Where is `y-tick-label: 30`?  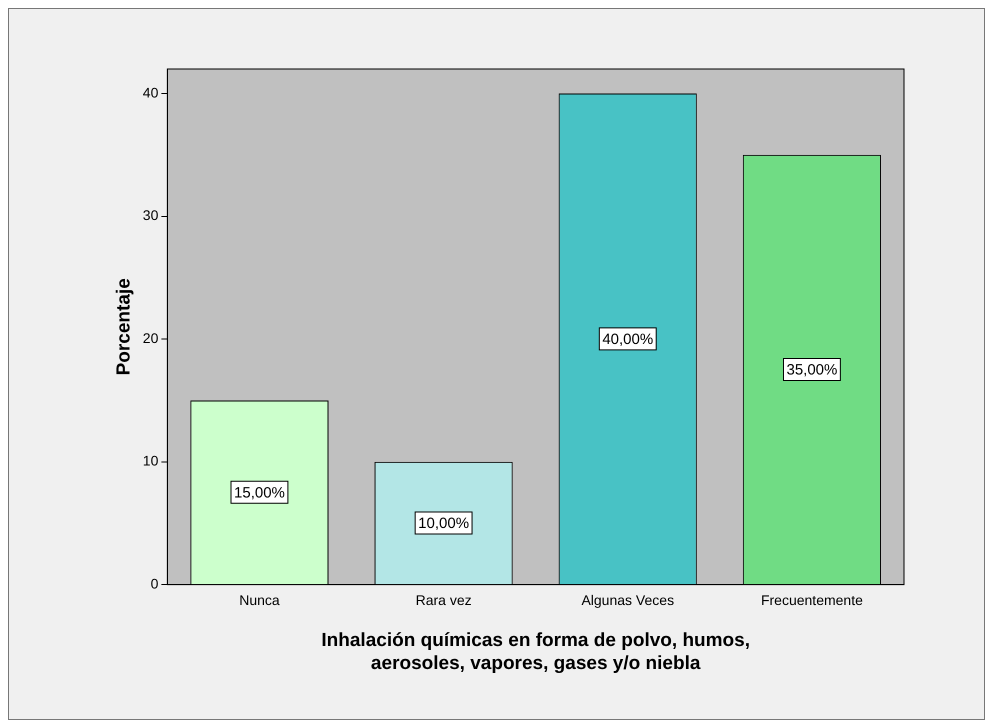 y-tick-label: 30 is located at coordinates (150, 215).